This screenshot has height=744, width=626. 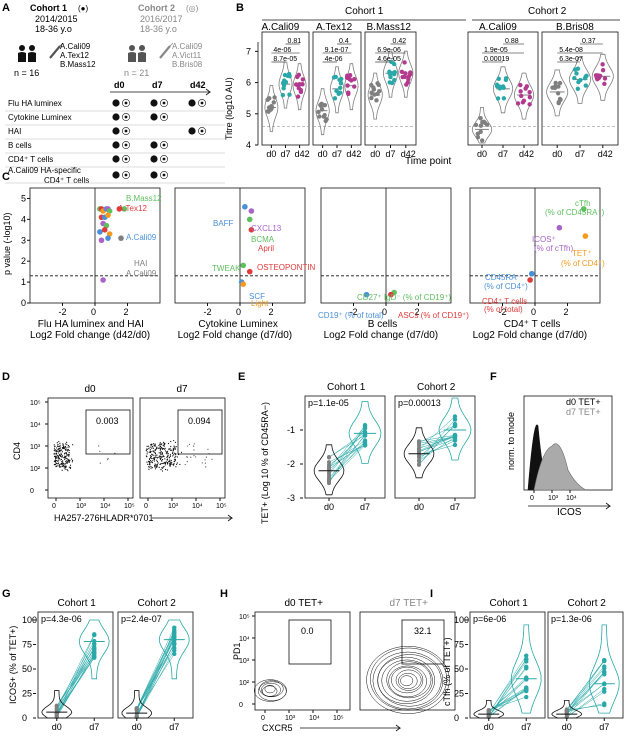 What do you see at coordinates (329, 507) in the screenshot?
I see `e-x-tick-label: d0` at bounding box center [329, 507].